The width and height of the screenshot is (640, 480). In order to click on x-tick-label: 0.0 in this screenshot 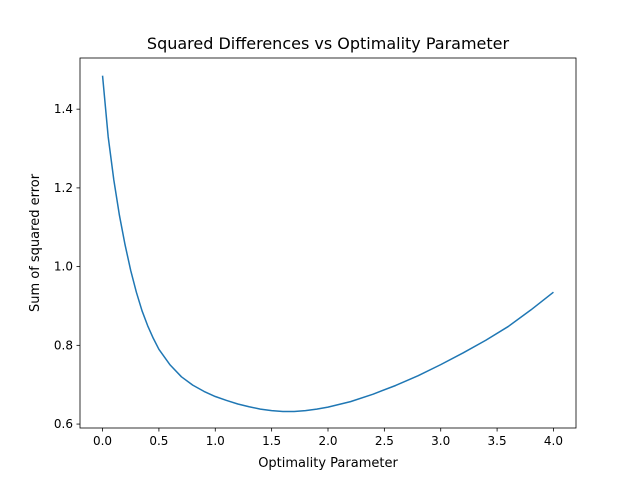, I will do `click(102, 441)`.